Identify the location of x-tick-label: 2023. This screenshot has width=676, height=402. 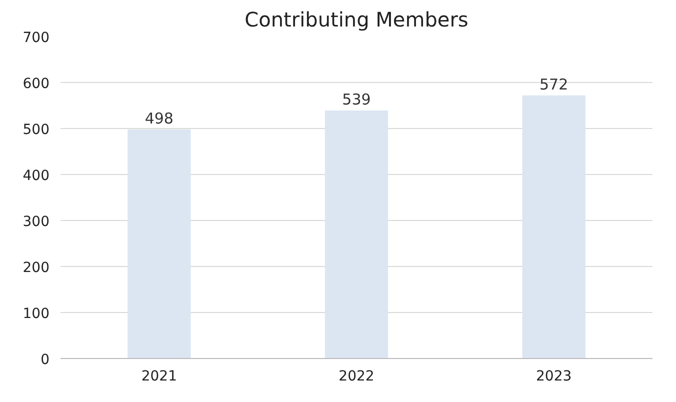
(554, 376).